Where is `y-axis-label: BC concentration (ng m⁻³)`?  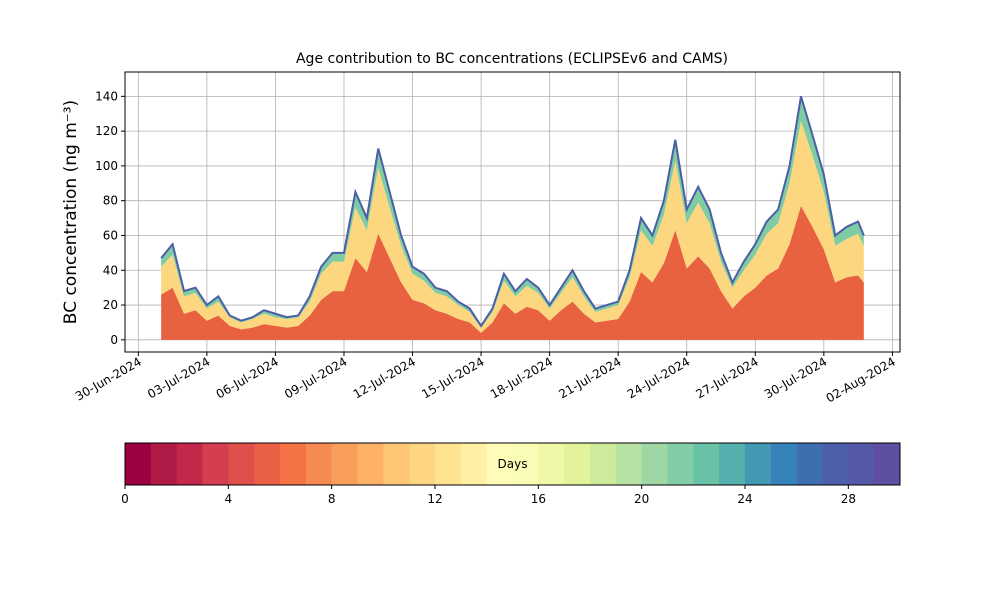 y-axis-label: BC concentration (ng m⁻³) is located at coordinates (71, 212).